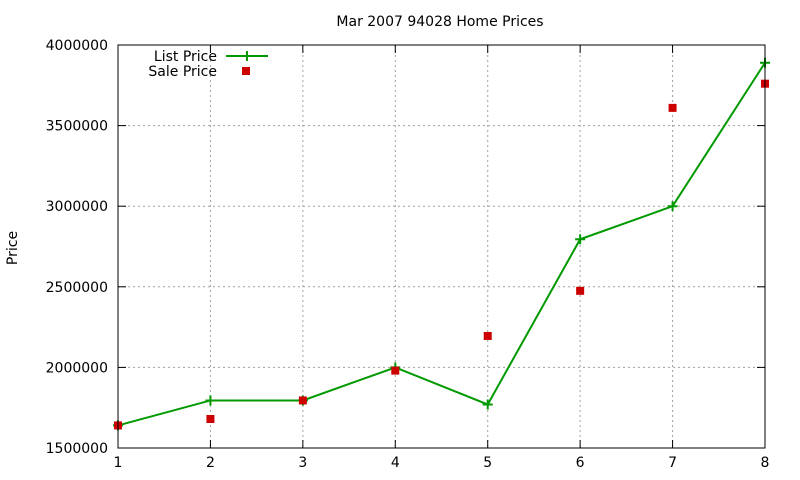 The image size is (800, 480). I want to click on x-tick-label: 8, so click(765, 463).